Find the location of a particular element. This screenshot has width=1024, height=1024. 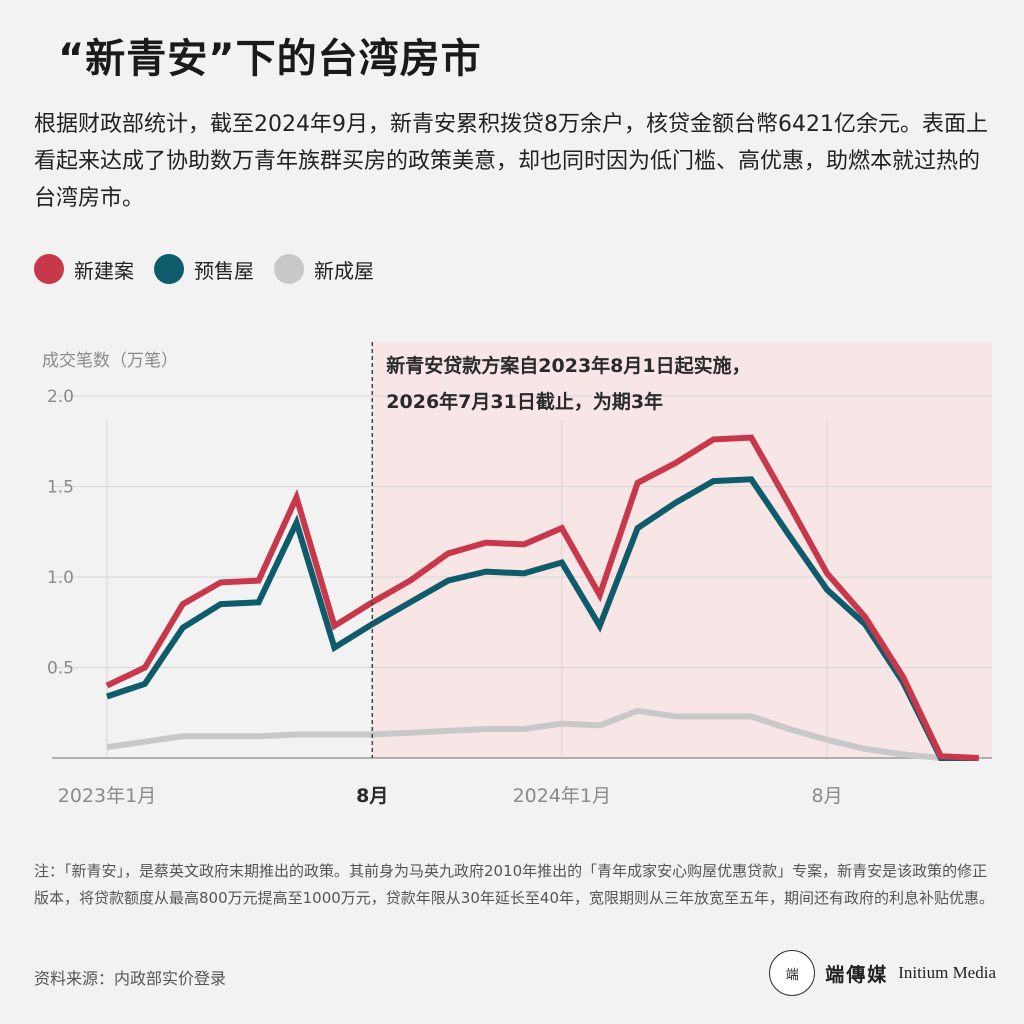

policy-annotation: 新青安贷款方案自2023年8月1日起实施， is located at coordinates (568, 365).